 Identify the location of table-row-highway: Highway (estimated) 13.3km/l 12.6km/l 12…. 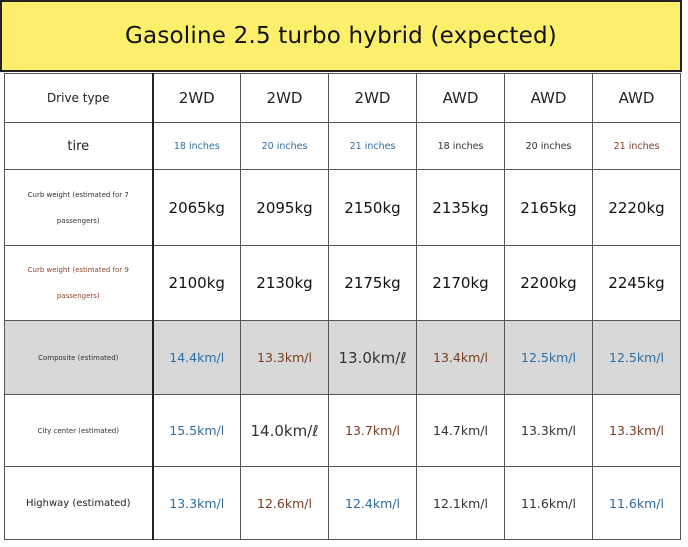
(342, 503).